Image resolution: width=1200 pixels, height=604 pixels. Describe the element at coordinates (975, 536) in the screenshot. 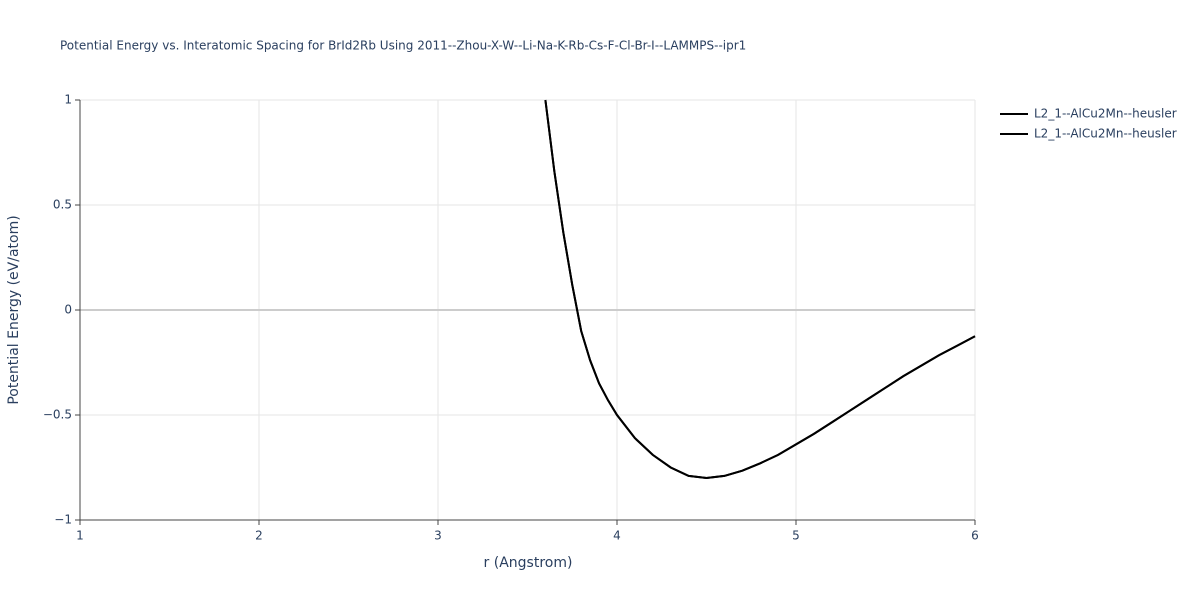

I see `x-tick-label: 6` at that location.